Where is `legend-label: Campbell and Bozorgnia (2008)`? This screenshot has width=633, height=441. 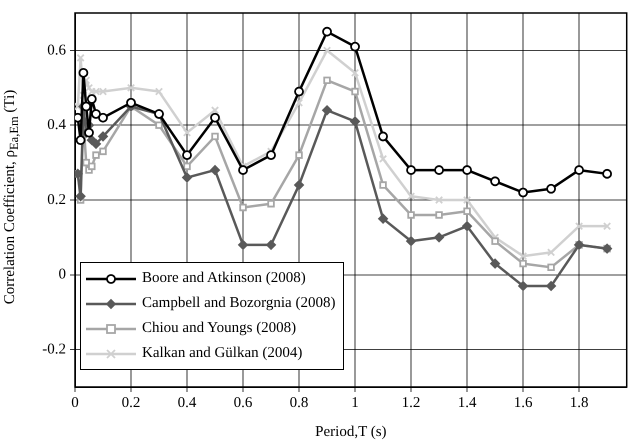 legend-label: Campbell and Bozorgnia (2008) is located at coordinates (239, 303).